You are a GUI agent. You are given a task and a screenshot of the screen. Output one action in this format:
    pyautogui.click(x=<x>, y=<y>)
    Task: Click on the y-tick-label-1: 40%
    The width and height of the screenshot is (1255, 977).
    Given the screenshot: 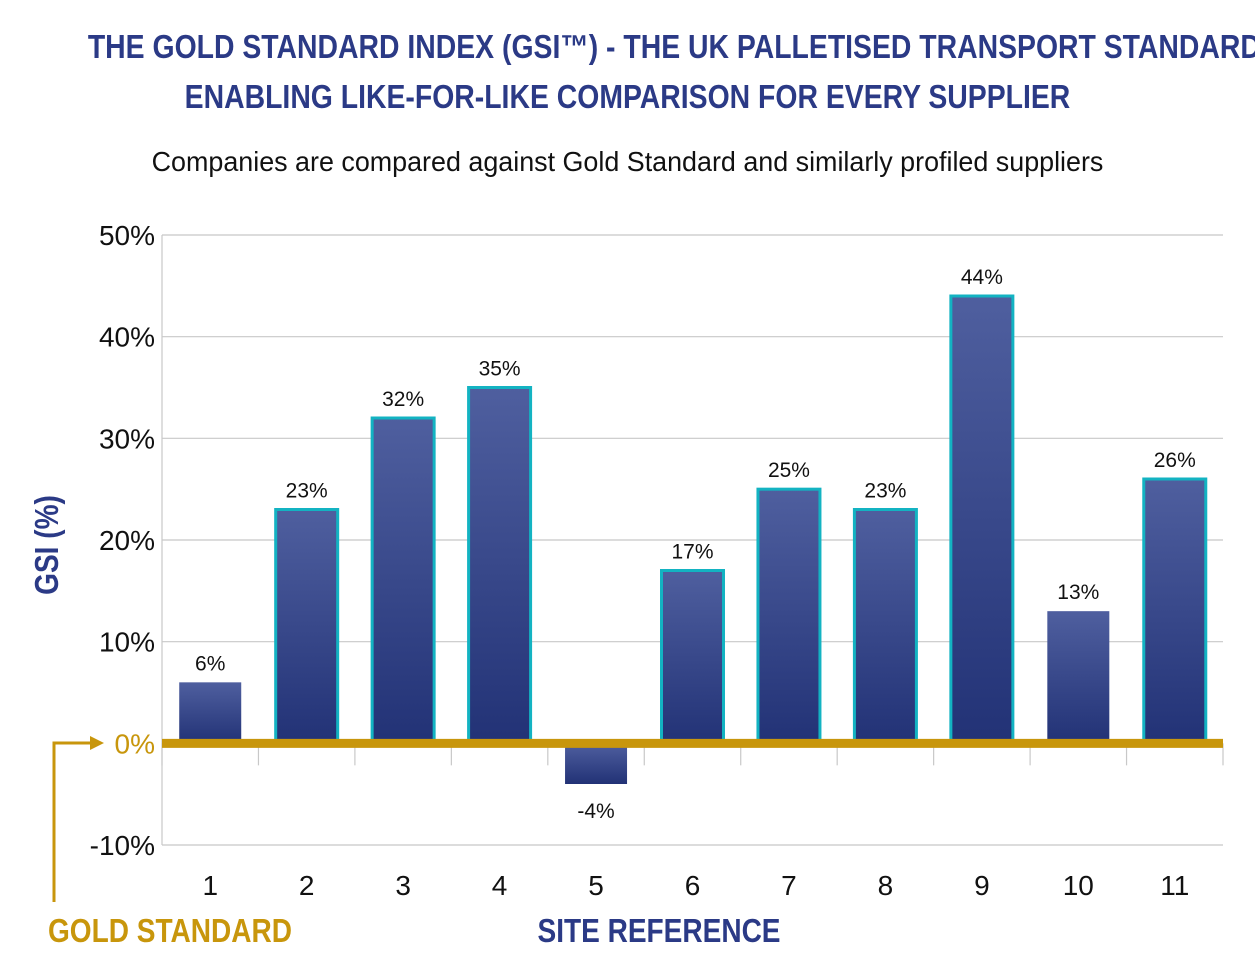 What is the action you would take?
    pyautogui.click(x=127, y=337)
    